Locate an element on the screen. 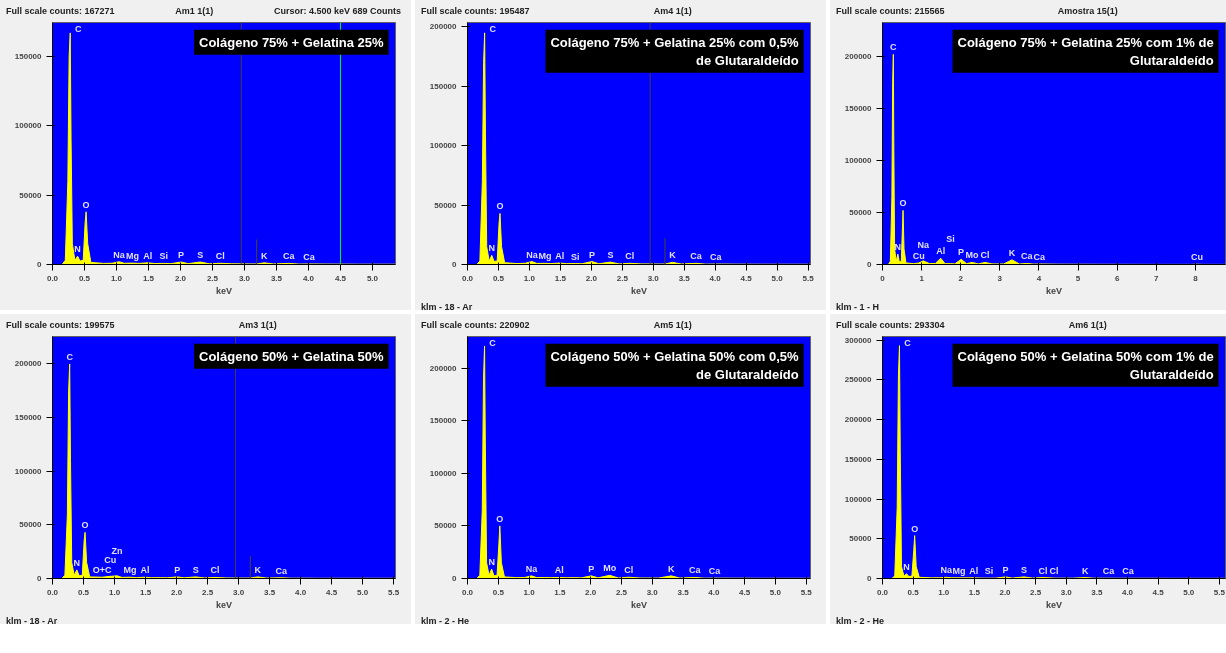 Image resolution: width=1226 pixels, height=653 pixels. x-tick-label: 2.0 is located at coordinates (591, 592).